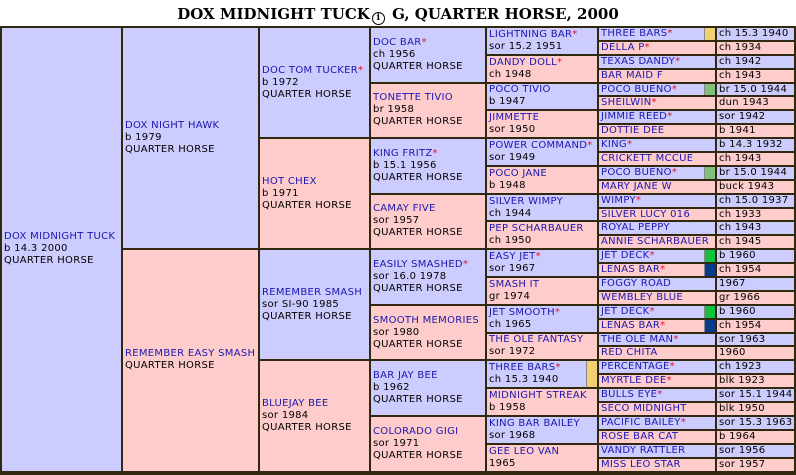 The width and height of the screenshot is (796, 475). I want to click on horse-name-link: POWER COMMAND, so click(538, 146).